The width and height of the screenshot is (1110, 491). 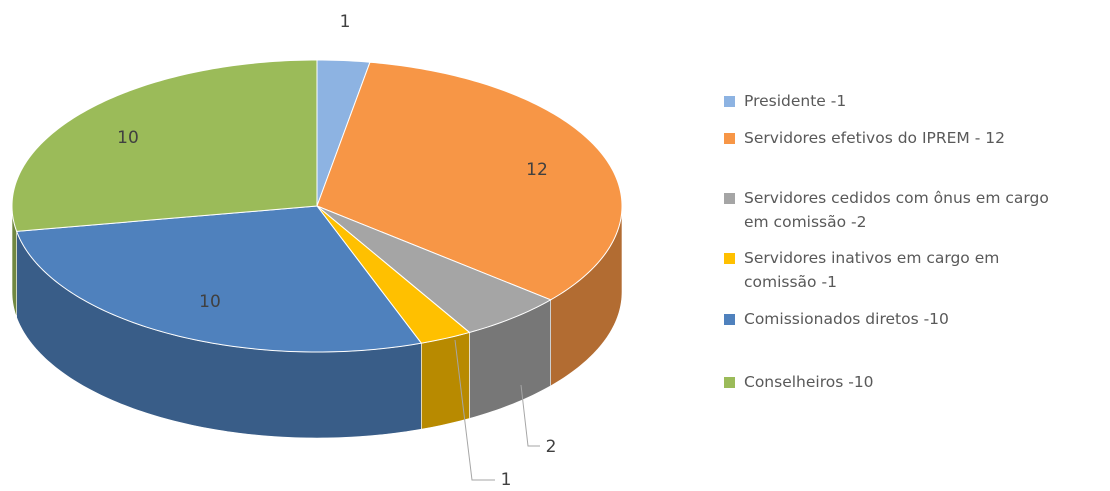 I want to click on slice-side, so click(x=445, y=381).